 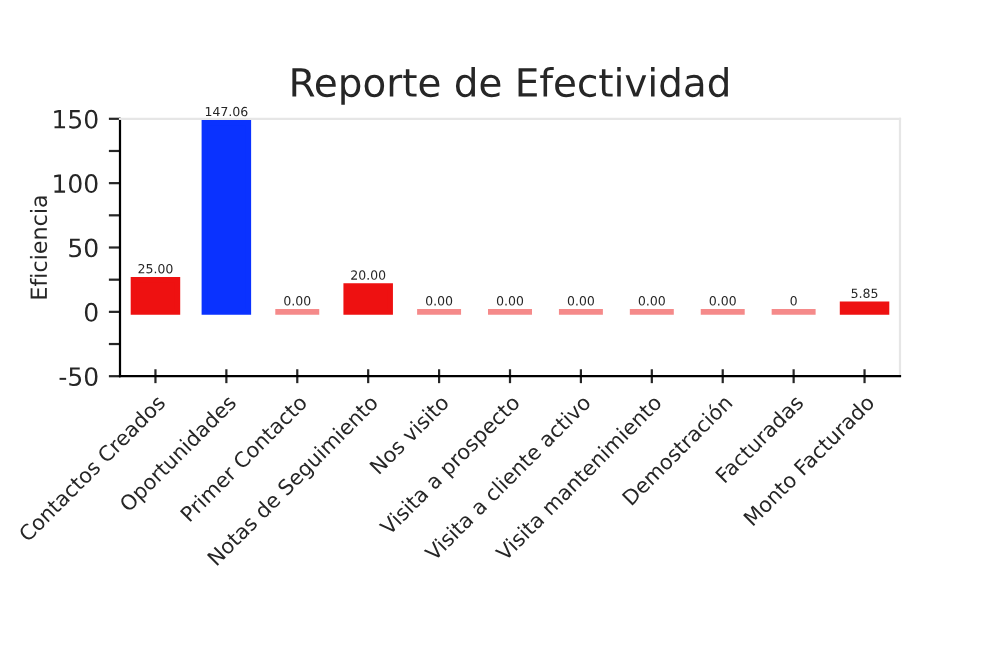 What do you see at coordinates (83, 248) in the screenshot?
I see `y-tick-label: 50` at bounding box center [83, 248].